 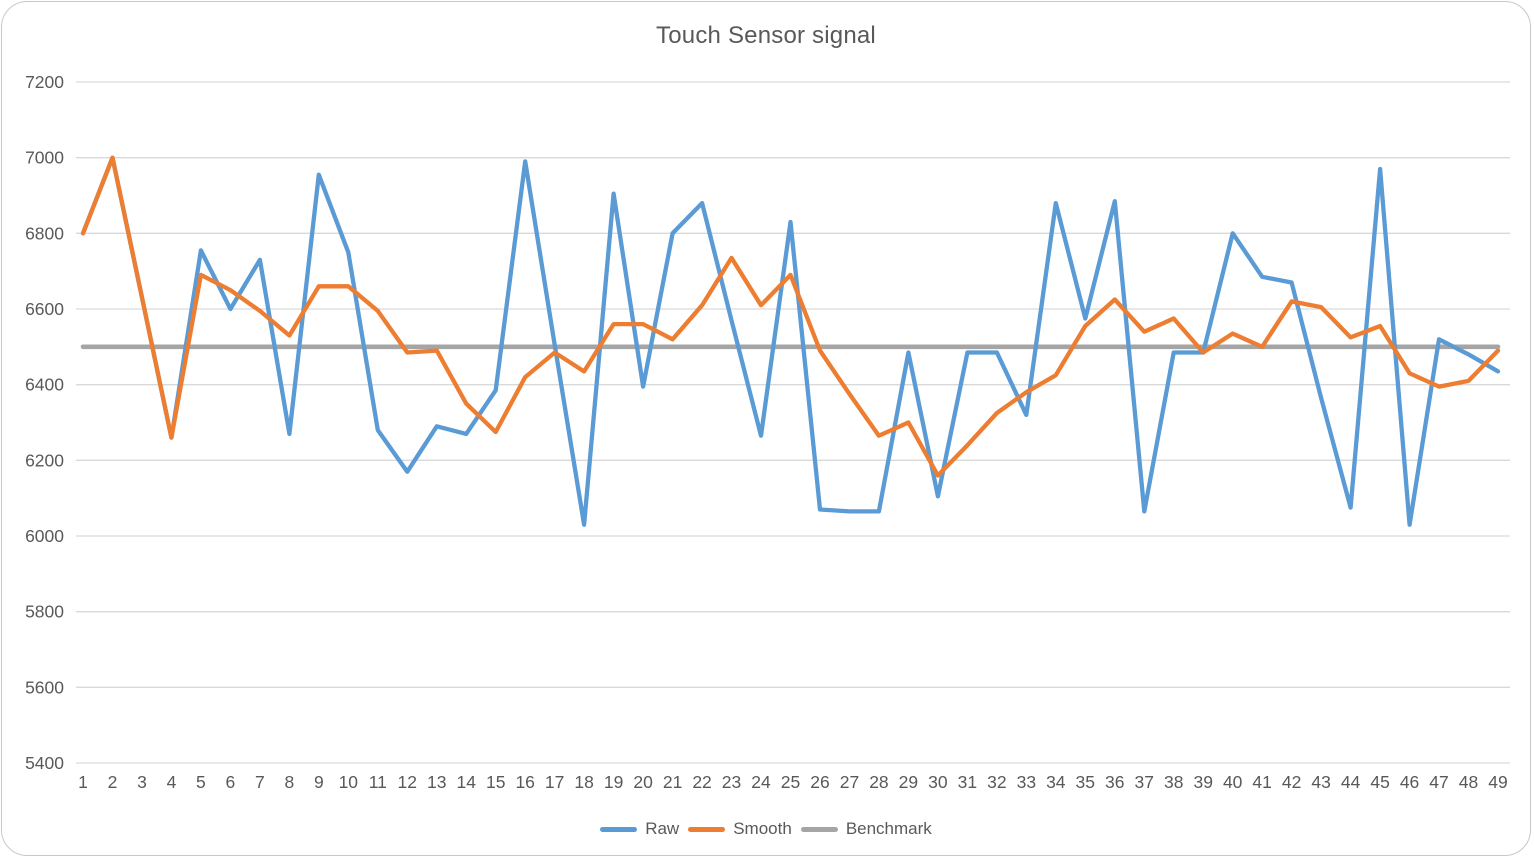 I want to click on y-axis-label: 5800, so click(x=44, y=612).